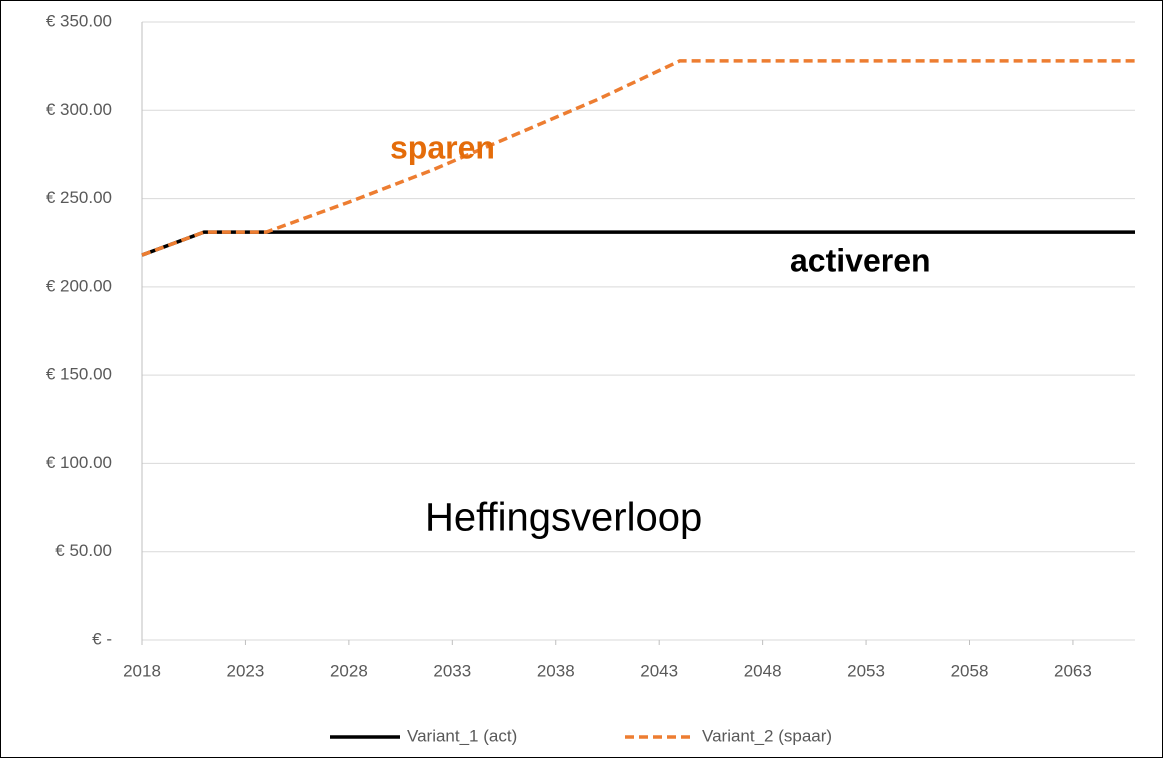 This screenshot has width=1163, height=758. I want to click on annotation: sparen, so click(442, 147).